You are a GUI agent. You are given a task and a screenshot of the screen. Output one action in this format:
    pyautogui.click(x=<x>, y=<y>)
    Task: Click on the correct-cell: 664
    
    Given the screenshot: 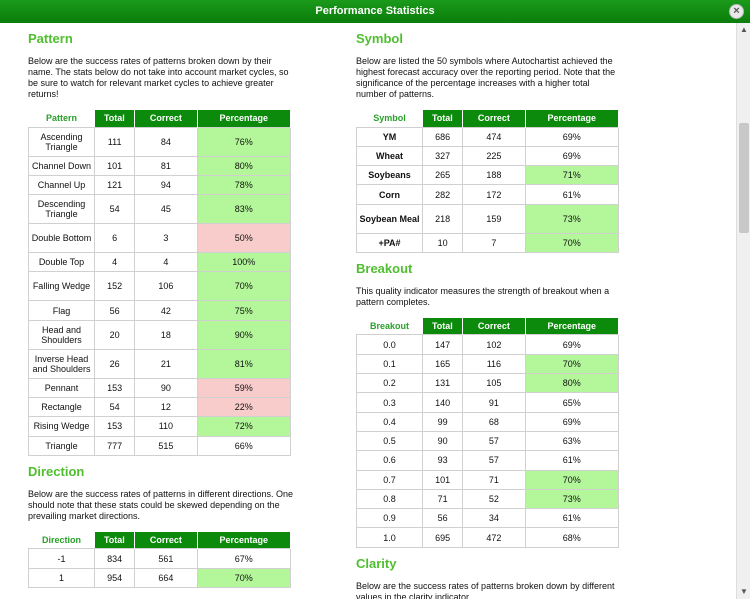 What is the action you would take?
    pyautogui.click(x=166, y=577)
    